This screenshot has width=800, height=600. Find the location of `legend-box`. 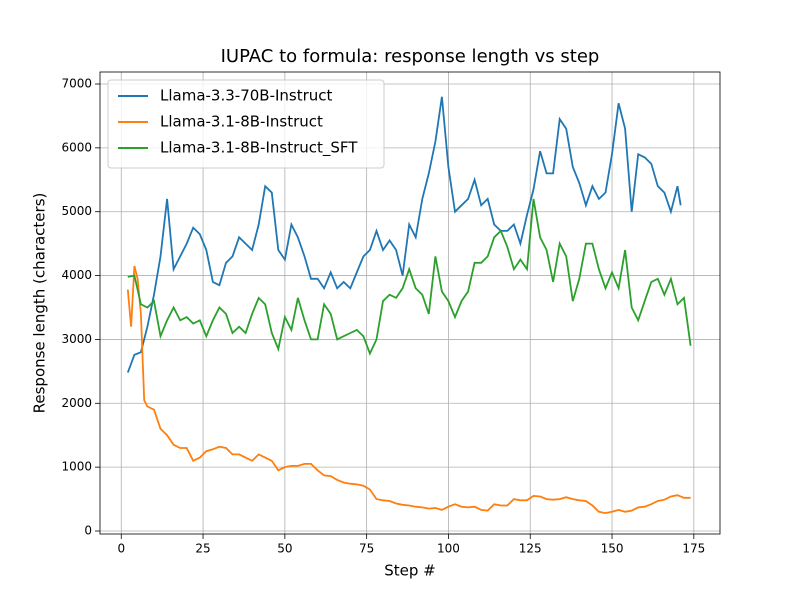

legend-box is located at coordinates (246, 124).